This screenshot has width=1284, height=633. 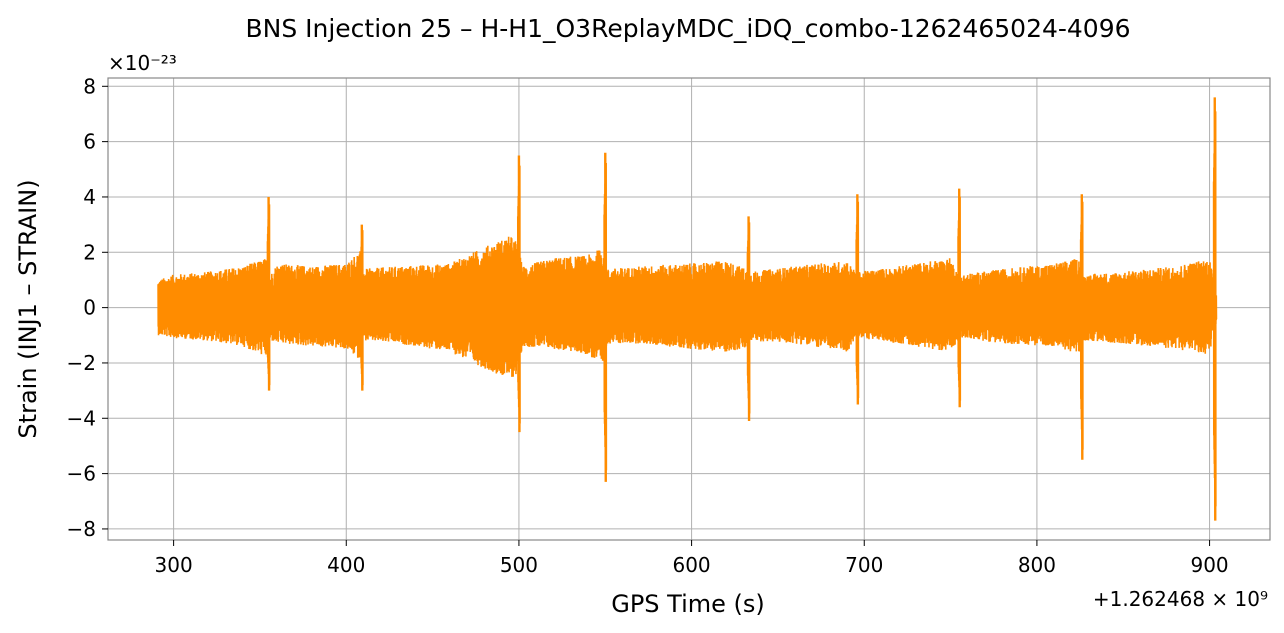 I want to click on y-tick-label: −4, so click(x=81, y=418).